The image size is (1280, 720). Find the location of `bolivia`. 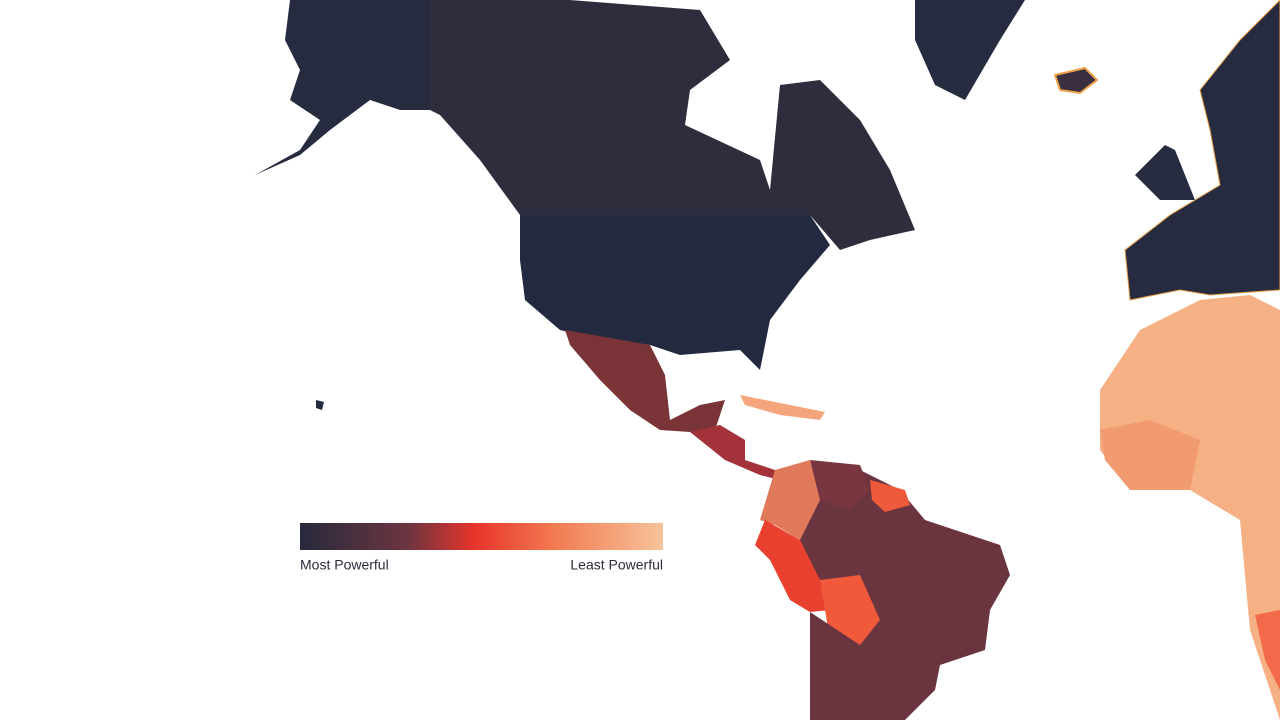

bolivia is located at coordinates (850, 610).